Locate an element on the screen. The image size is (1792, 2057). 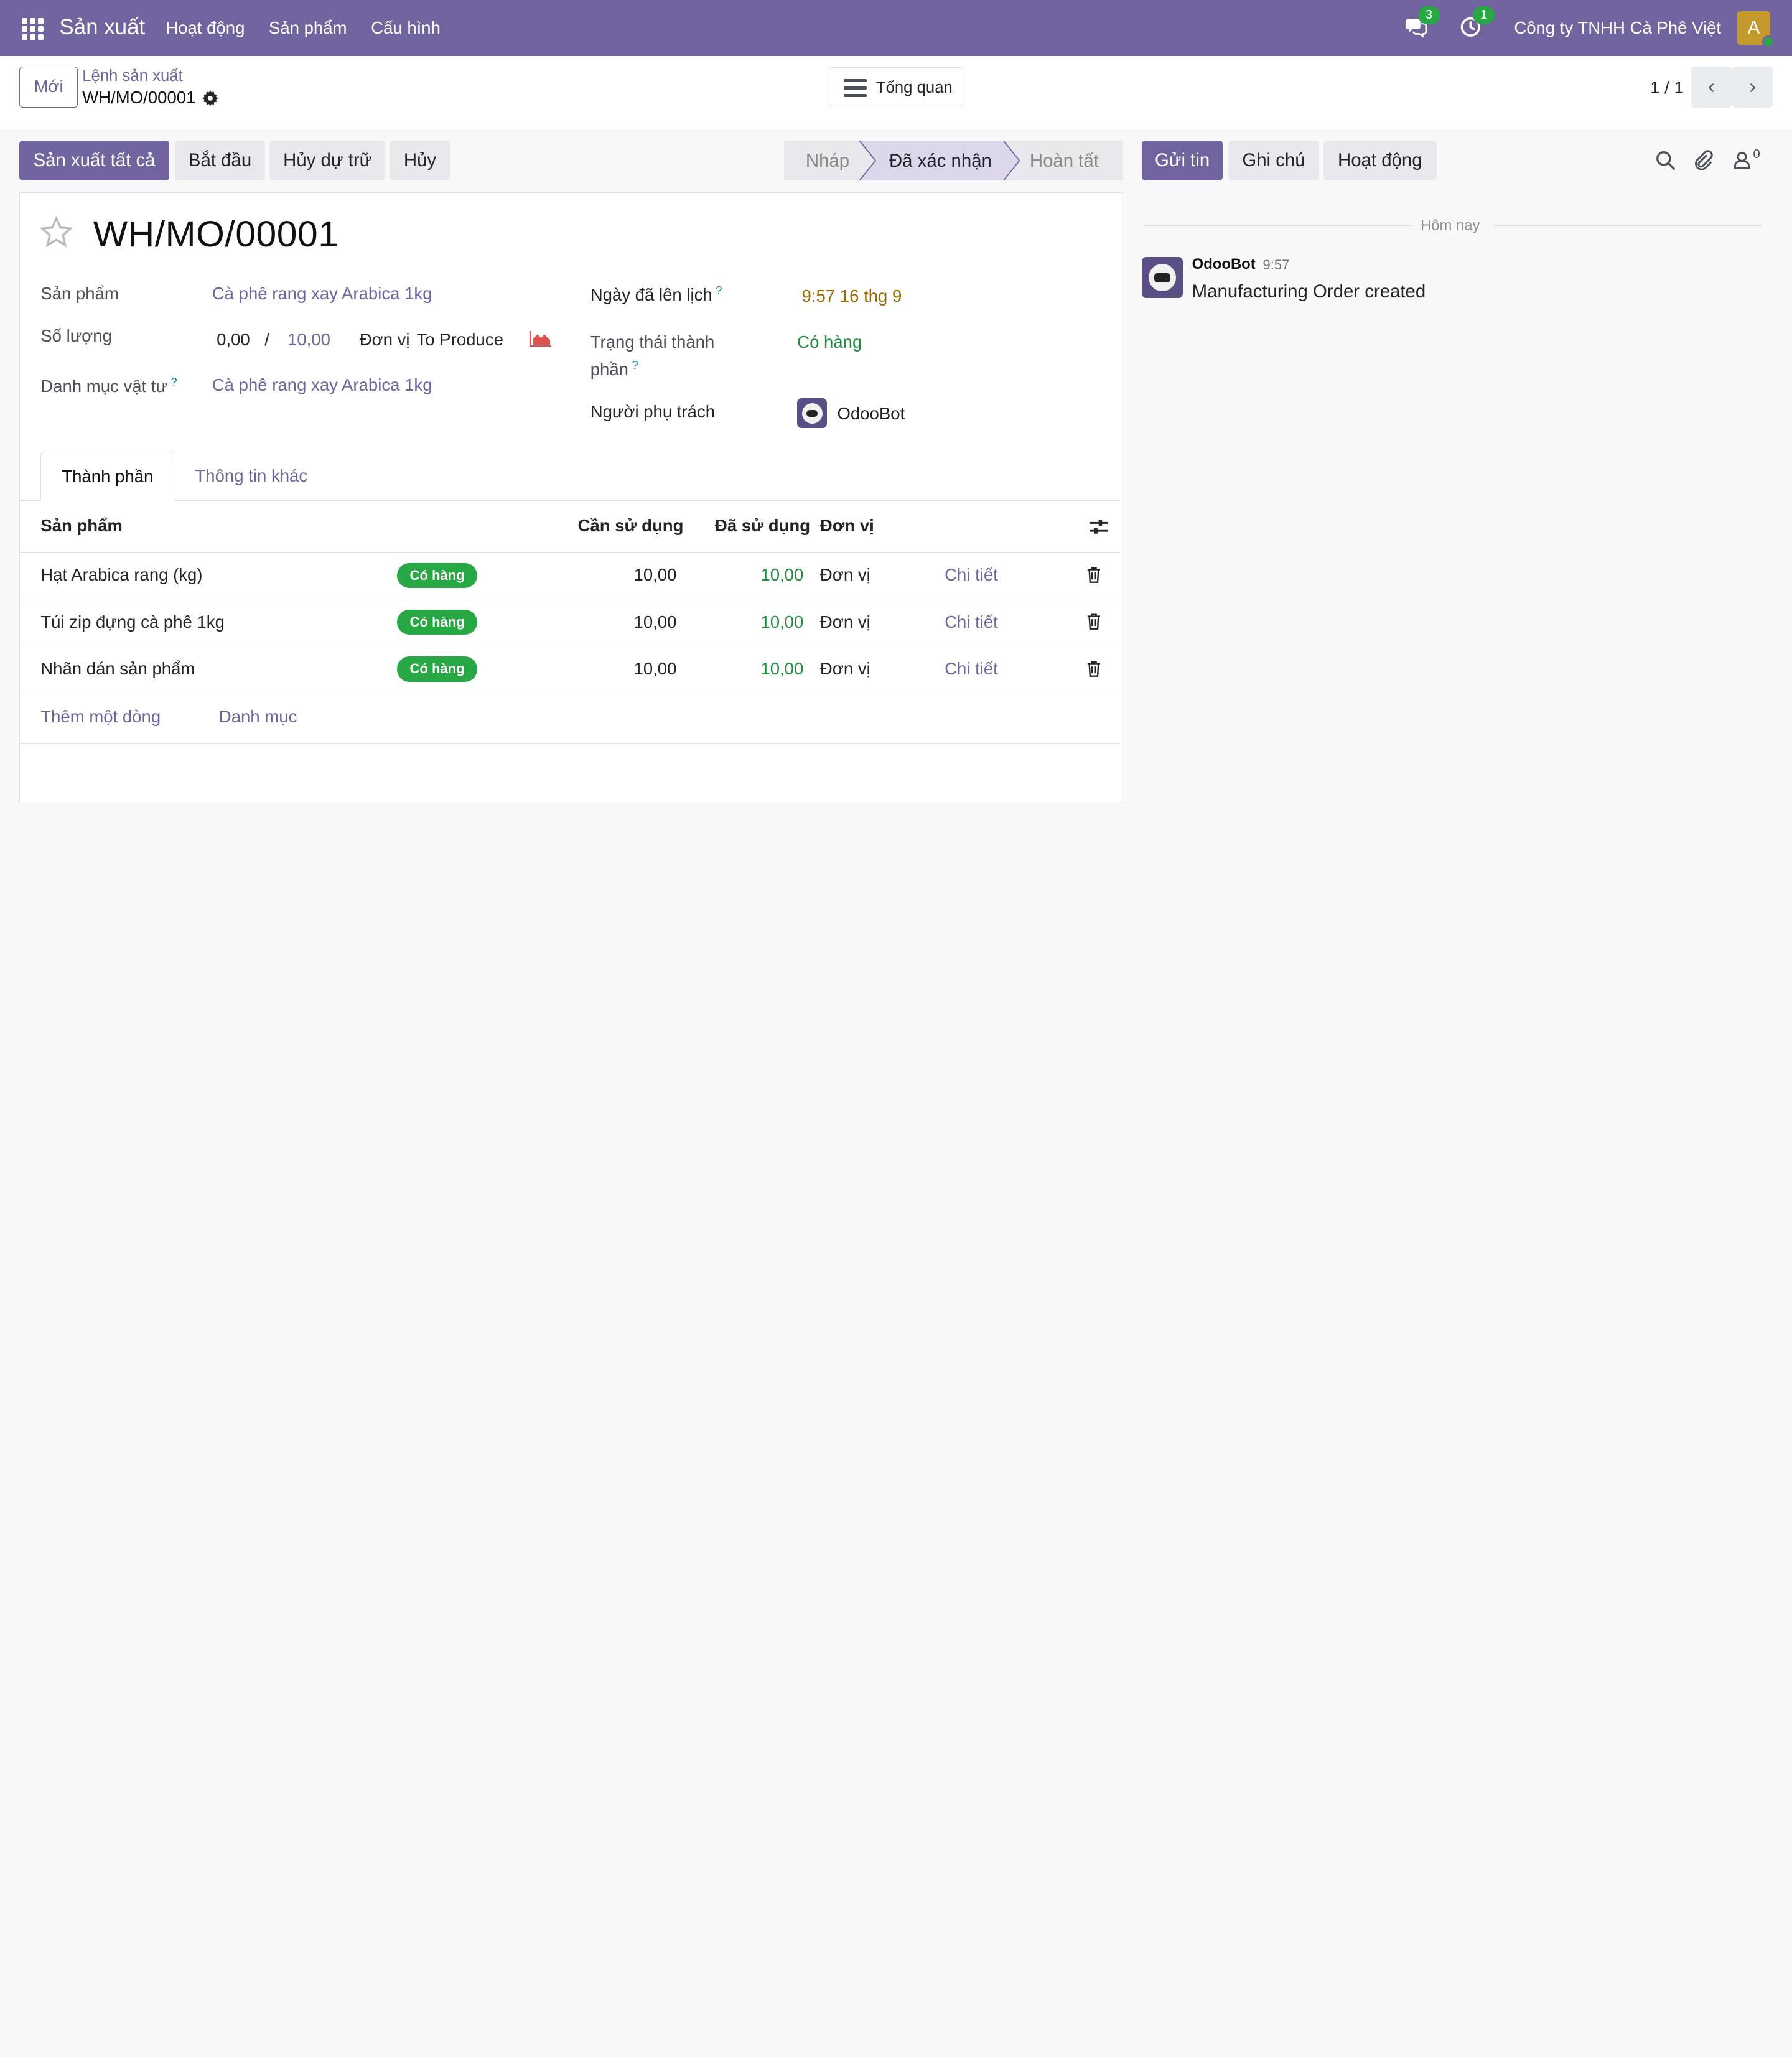
new-button: Mới is located at coordinates (48, 87).